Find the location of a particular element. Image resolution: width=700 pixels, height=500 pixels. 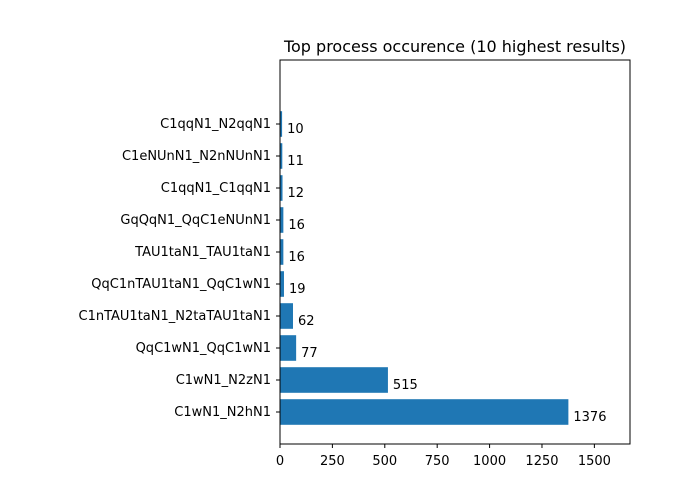

data-label: 515 is located at coordinates (405, 385).